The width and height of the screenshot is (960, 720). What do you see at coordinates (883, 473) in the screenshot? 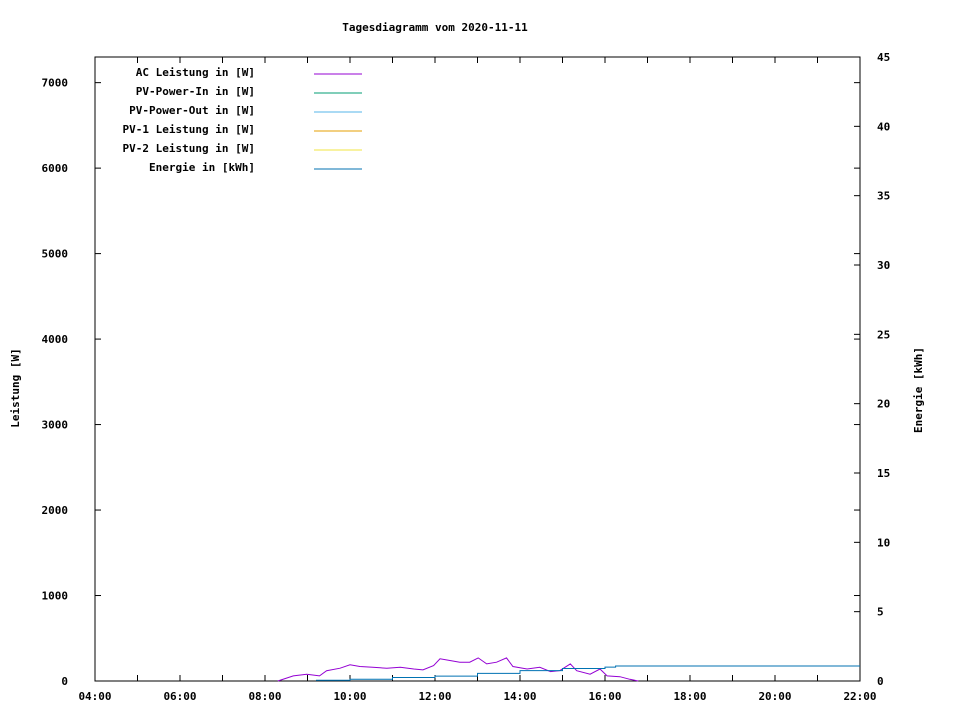
I see `y2-tick-label: 15` at bounding box center [883, 473].